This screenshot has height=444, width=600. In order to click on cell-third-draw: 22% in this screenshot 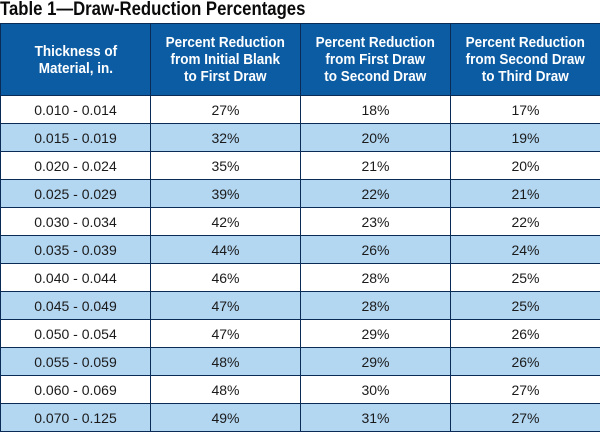, I will do `click(525, 221)`.